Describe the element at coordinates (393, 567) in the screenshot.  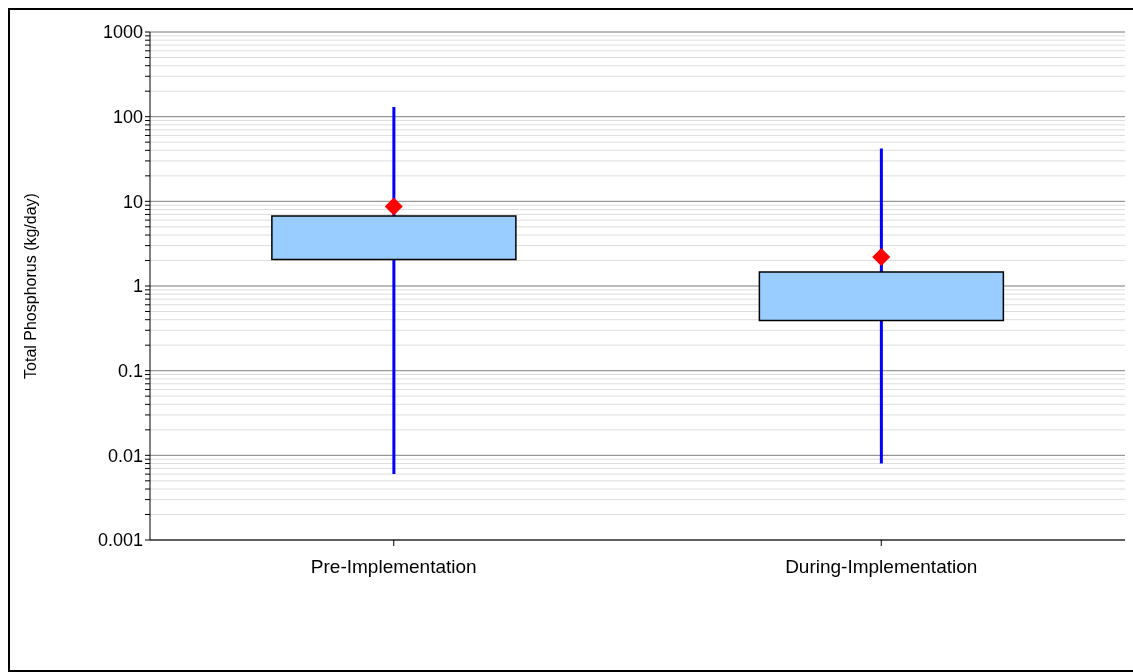
I see `x-tick-label: Pre-Implementation` at that location.